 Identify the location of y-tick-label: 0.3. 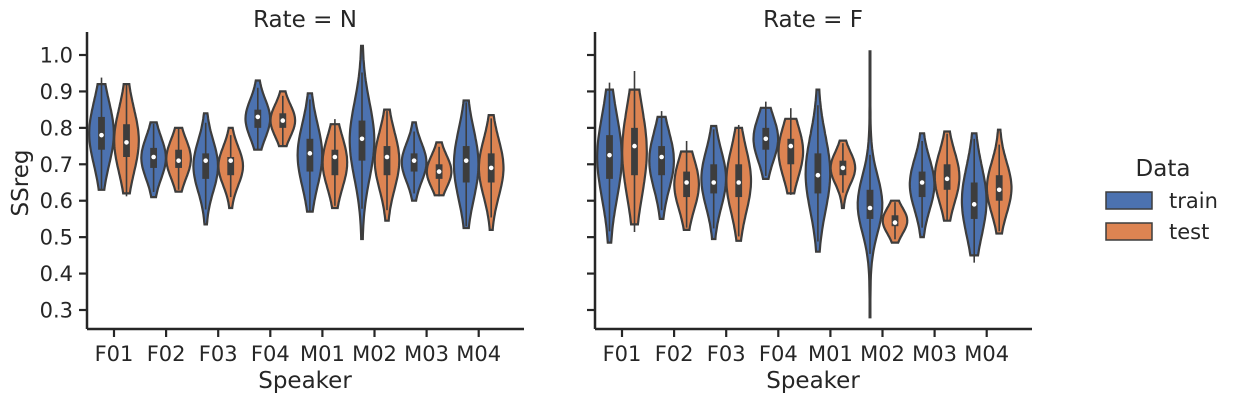
(56, 311).